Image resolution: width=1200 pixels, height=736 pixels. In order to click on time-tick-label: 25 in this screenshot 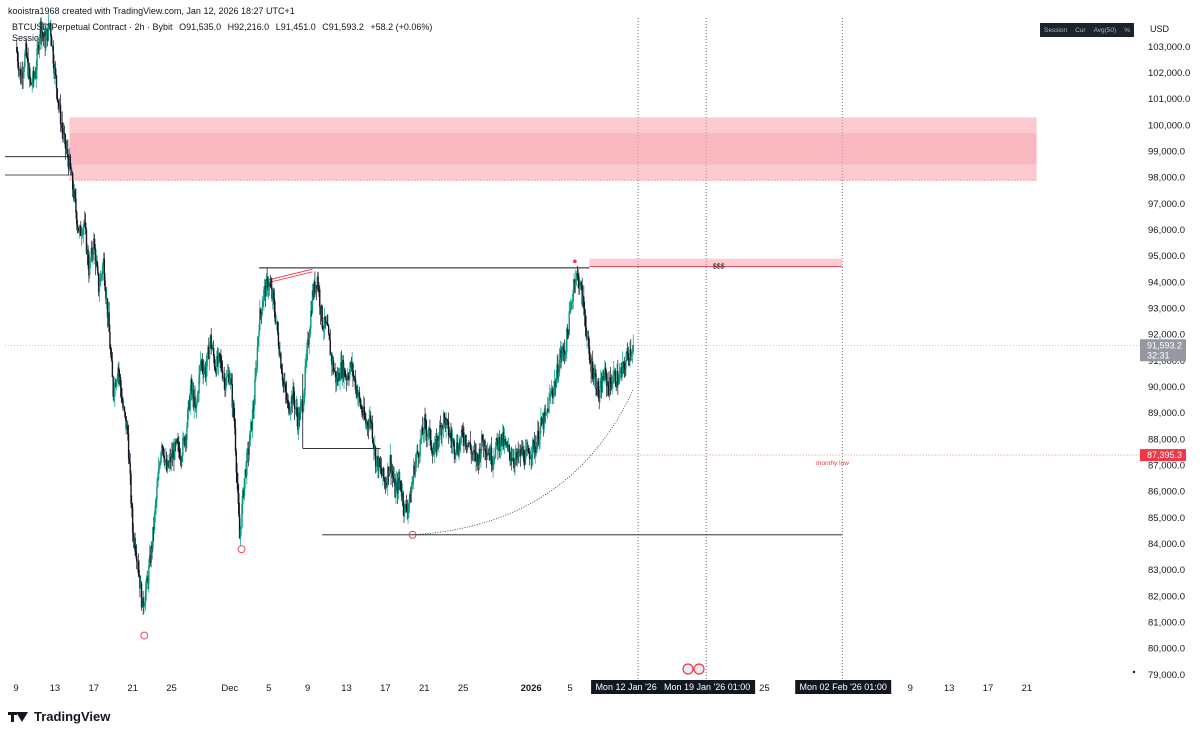, I will do `click(764, 688)`.